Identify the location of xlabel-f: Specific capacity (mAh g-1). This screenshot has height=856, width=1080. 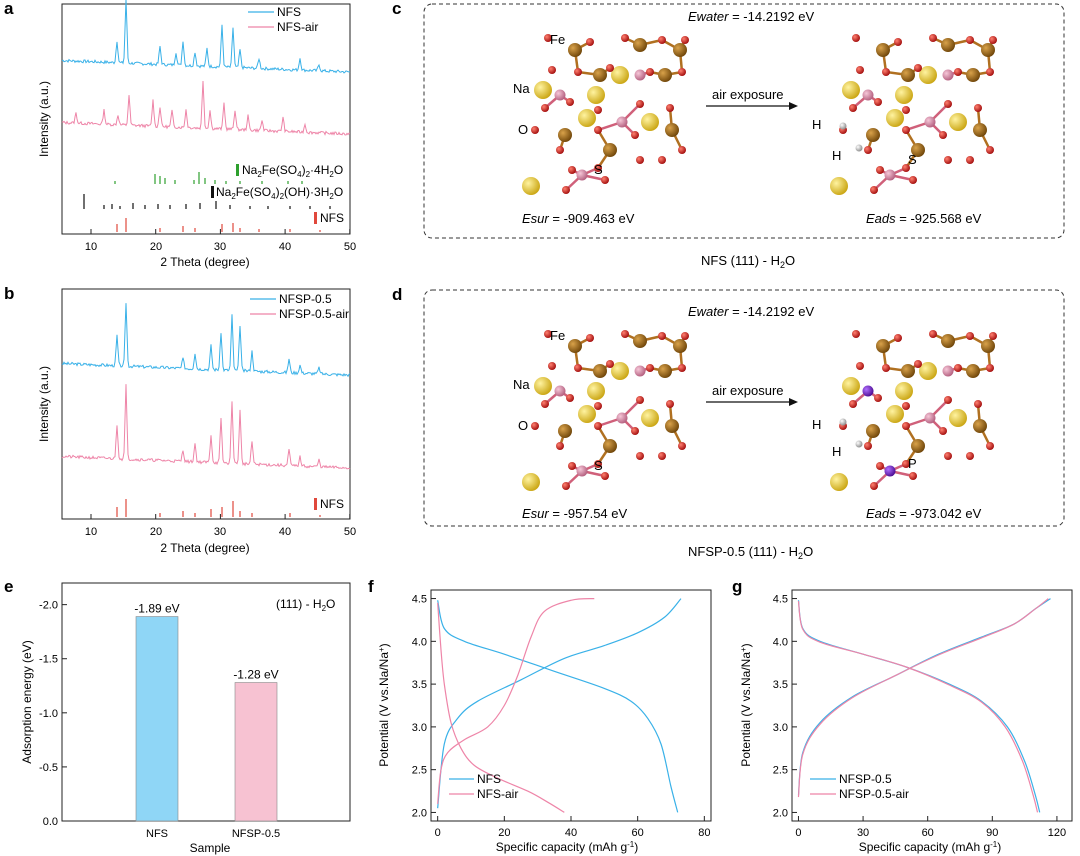
(567, 847).